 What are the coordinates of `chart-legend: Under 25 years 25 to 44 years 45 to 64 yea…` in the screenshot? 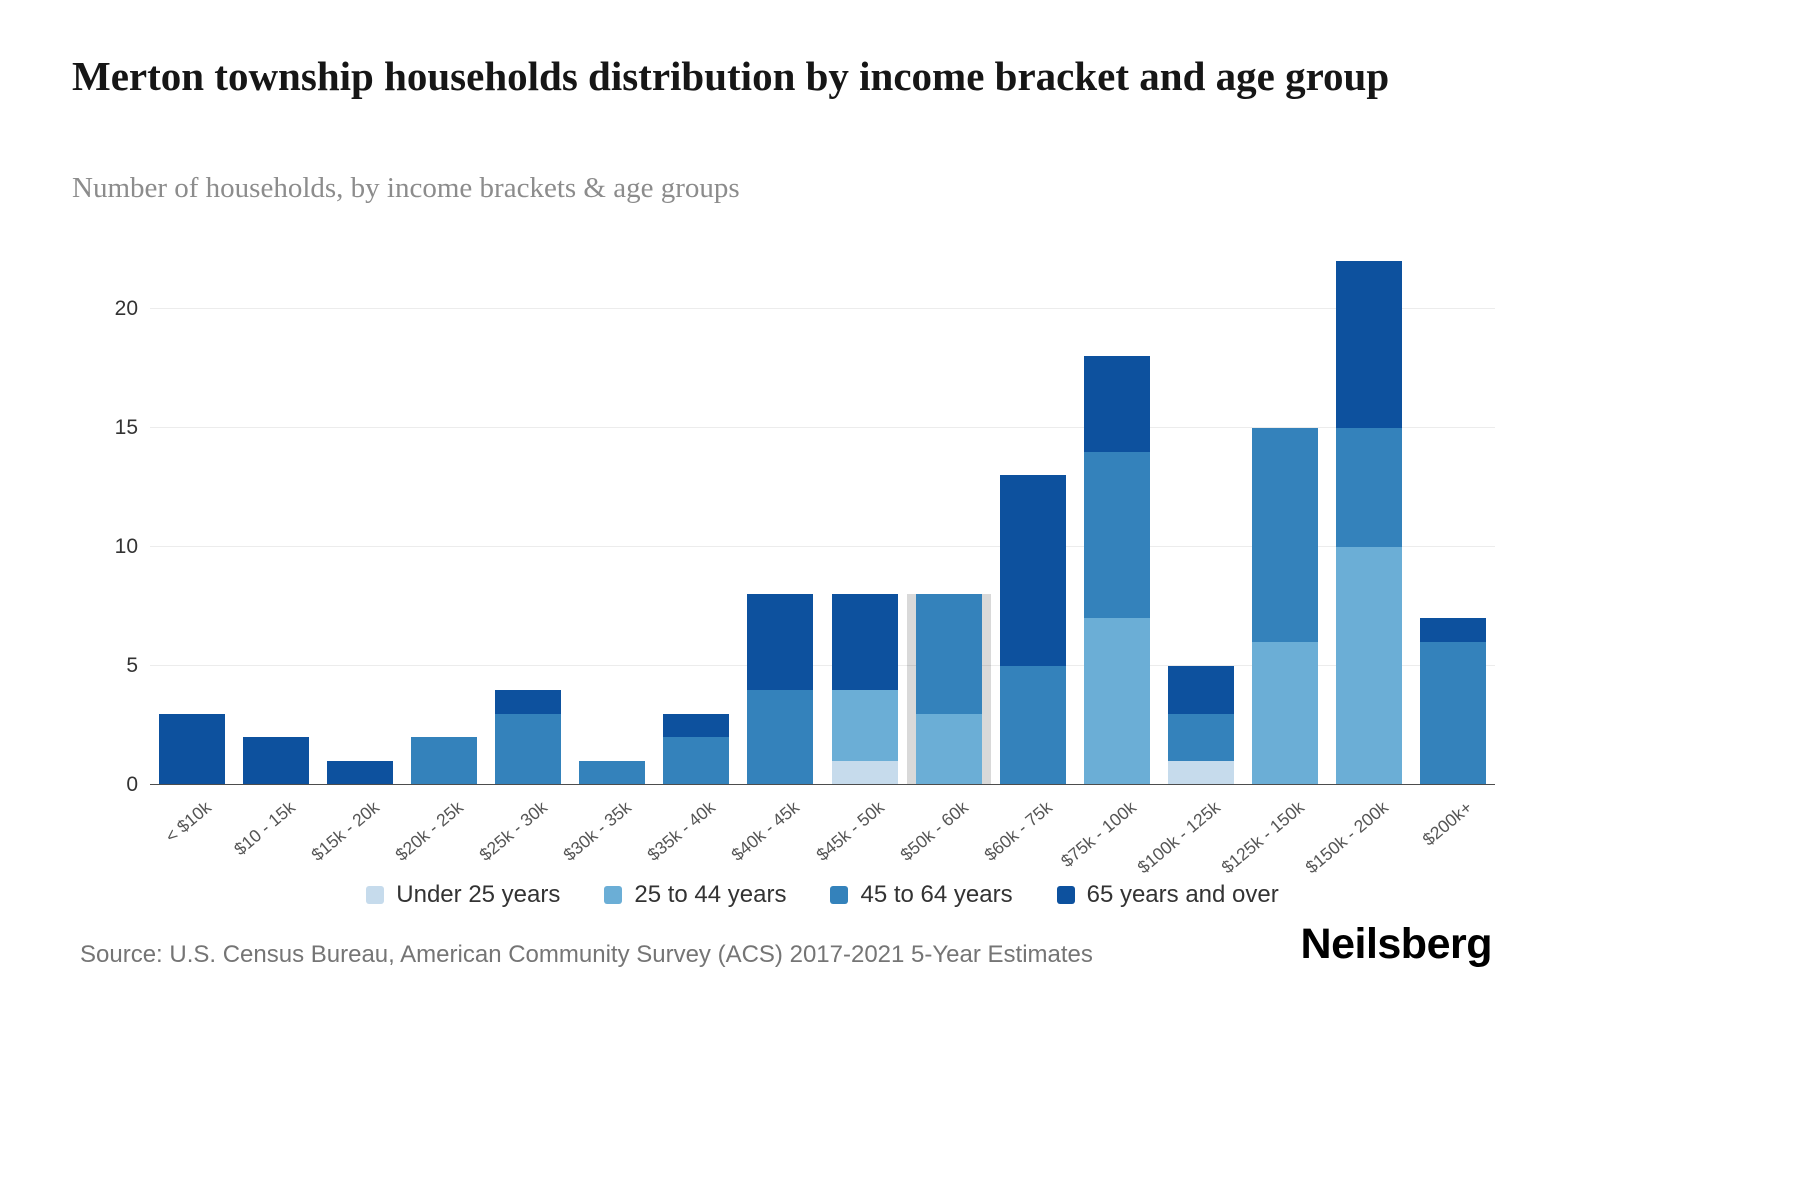 It's located at (822, 895).